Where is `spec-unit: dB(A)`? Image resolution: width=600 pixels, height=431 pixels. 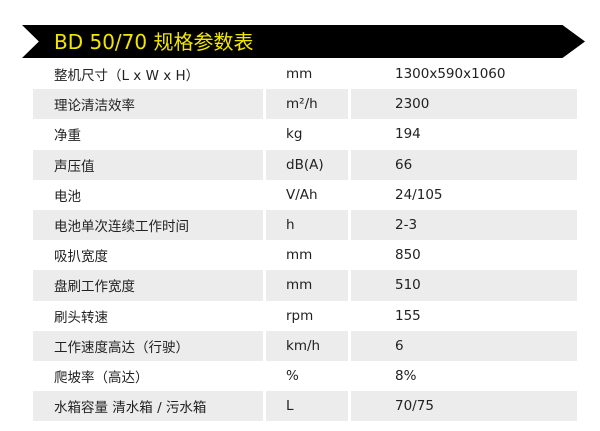 spec-unit: dB(A) is located at coordinates (307, 164).